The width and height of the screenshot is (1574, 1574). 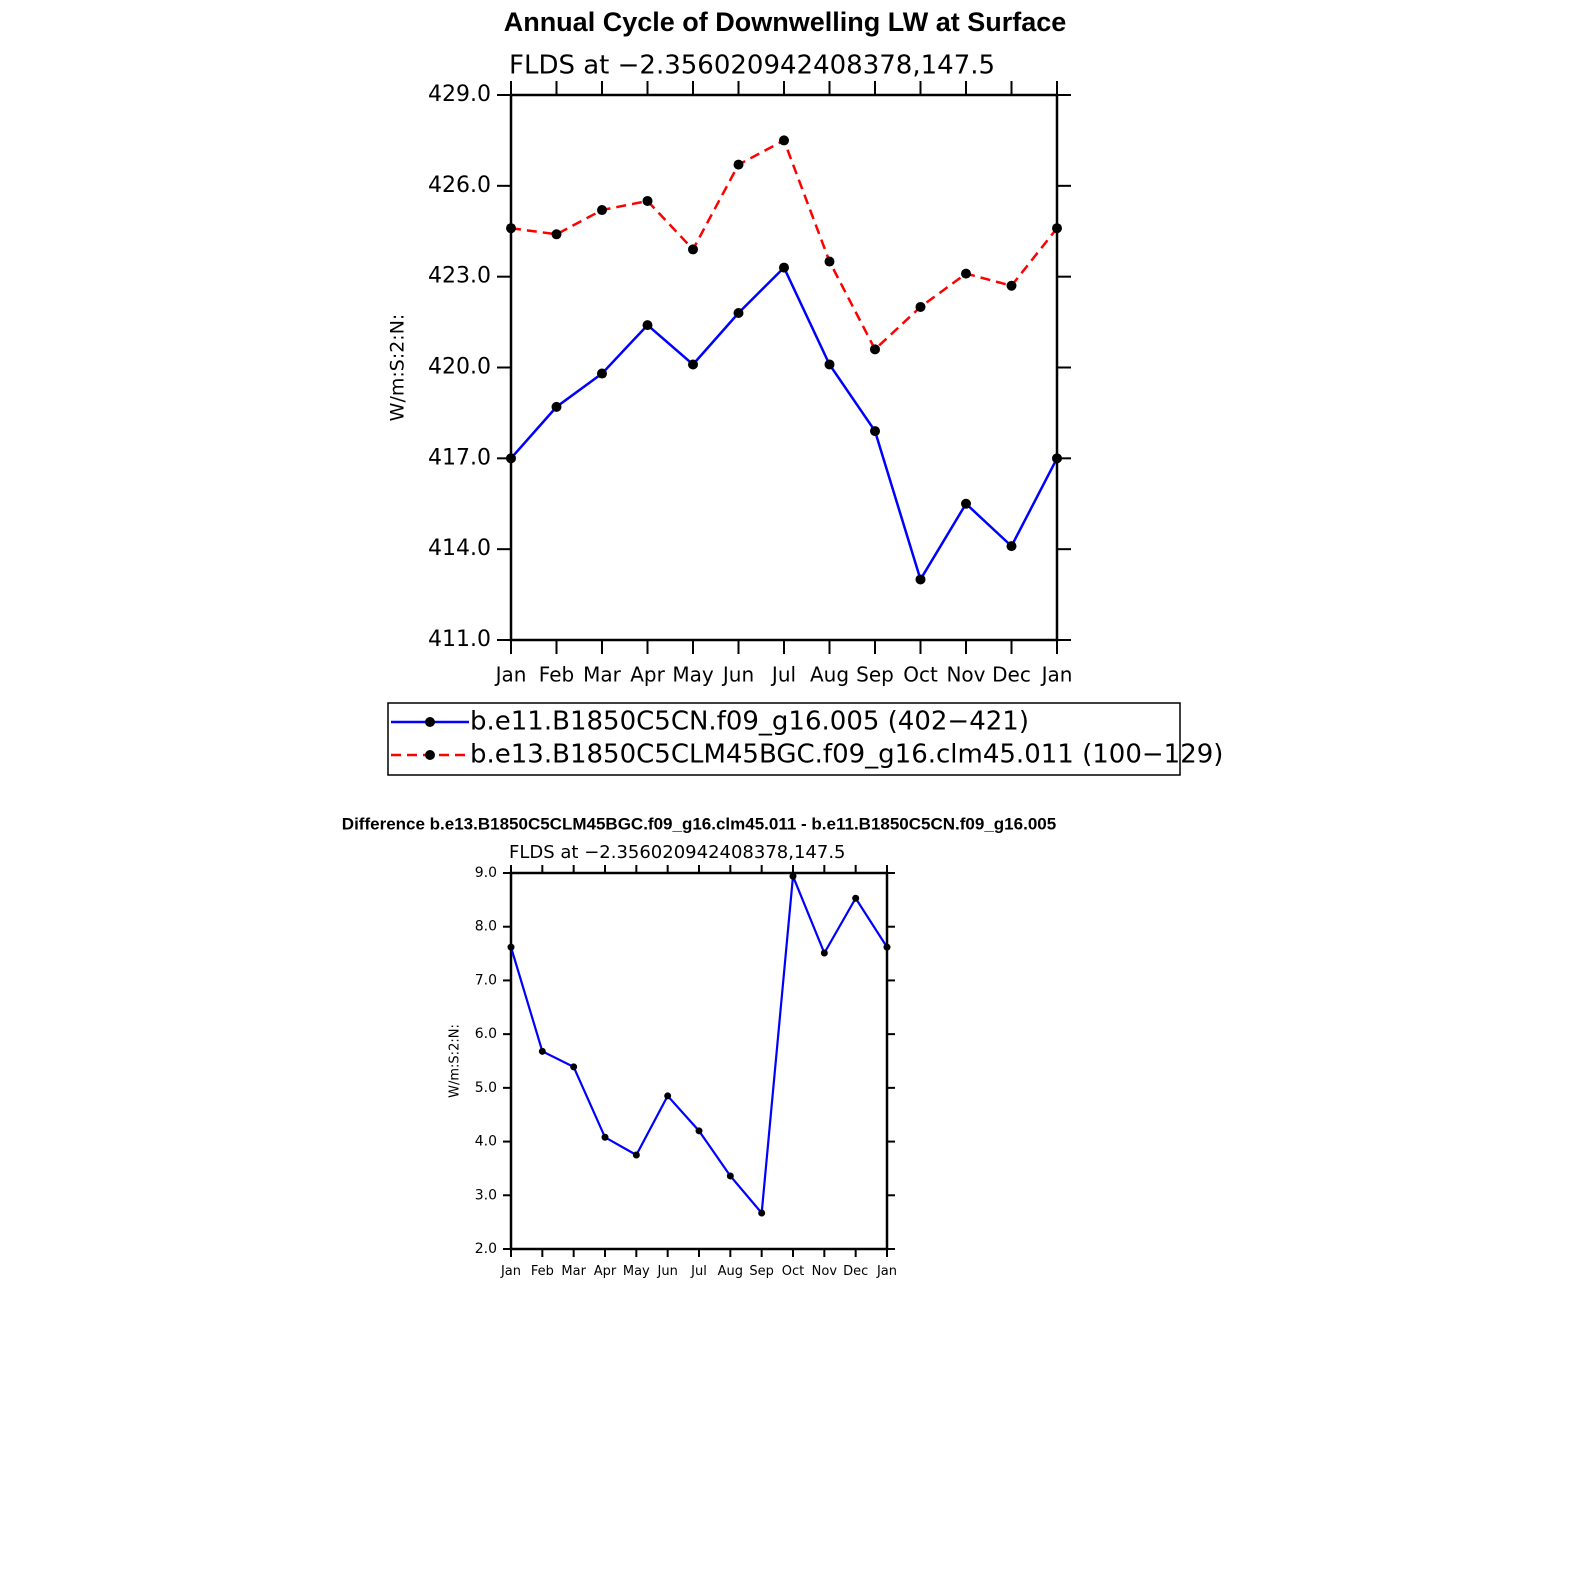 What do you see at coordinates (486, 1249) in the screenshot?
I see `y-tick-label: 2.0` at bounding box center [486, 1249].